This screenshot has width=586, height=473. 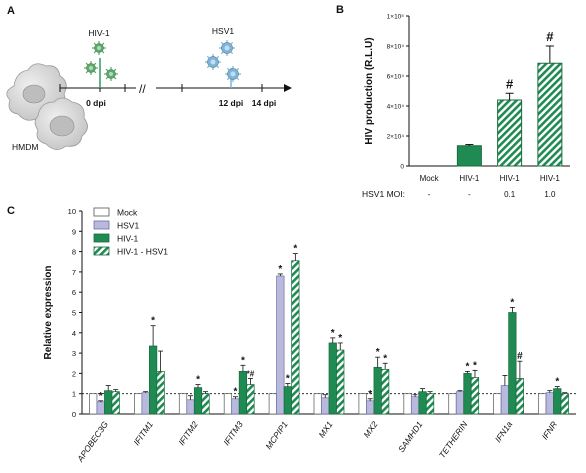 What do you see at coordinates (143, 433) in the screenshot?
I see `panel-c-category-label: IFITM1` at bounding box center [143, 433].